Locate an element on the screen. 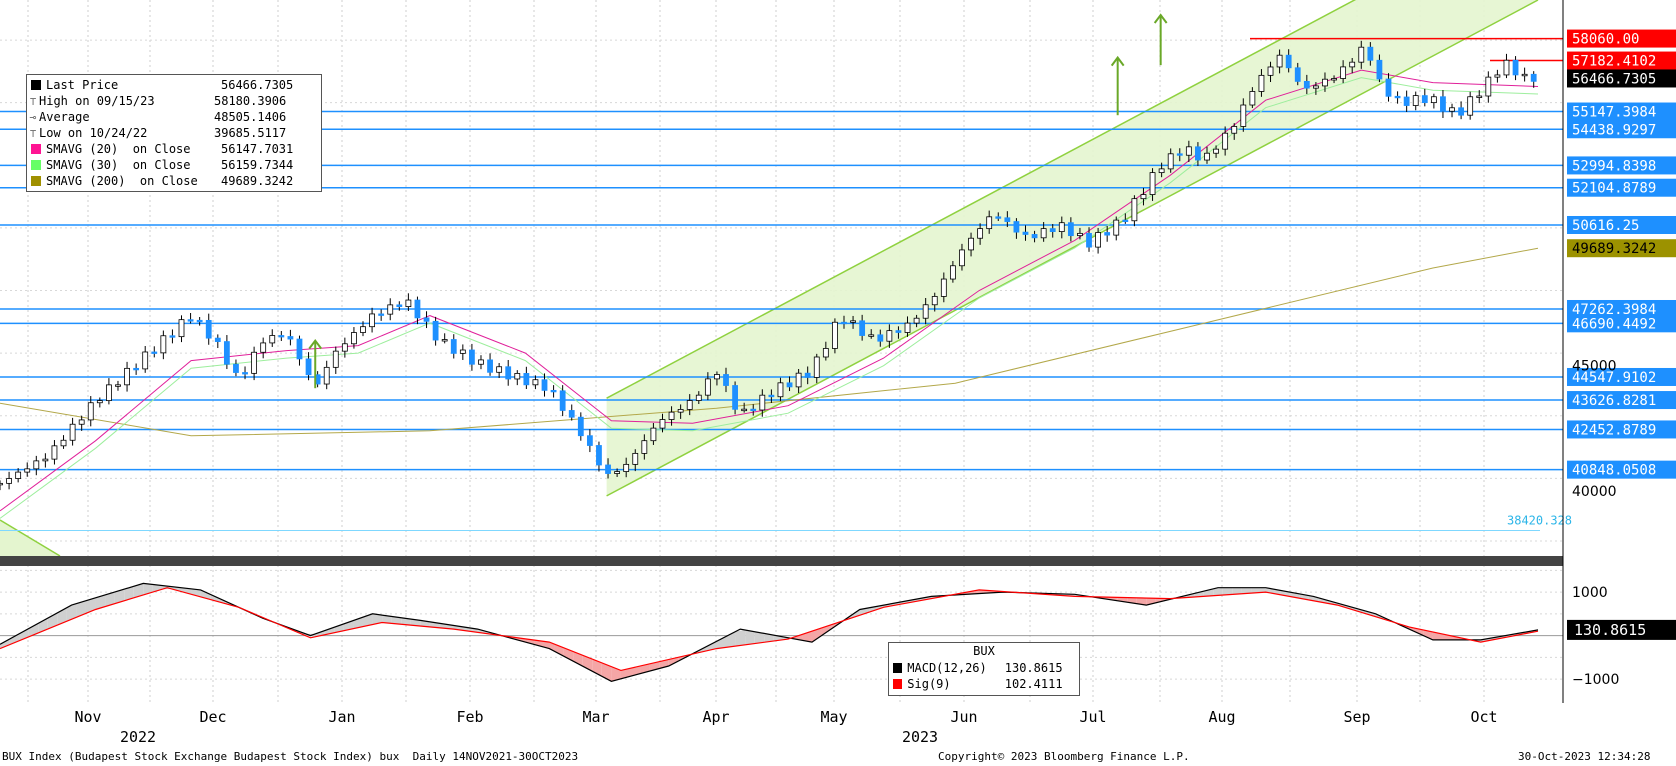 This screenshot has width=1676, height=766. level-label: 55147.3984 is located at coordinates (1614, 113).